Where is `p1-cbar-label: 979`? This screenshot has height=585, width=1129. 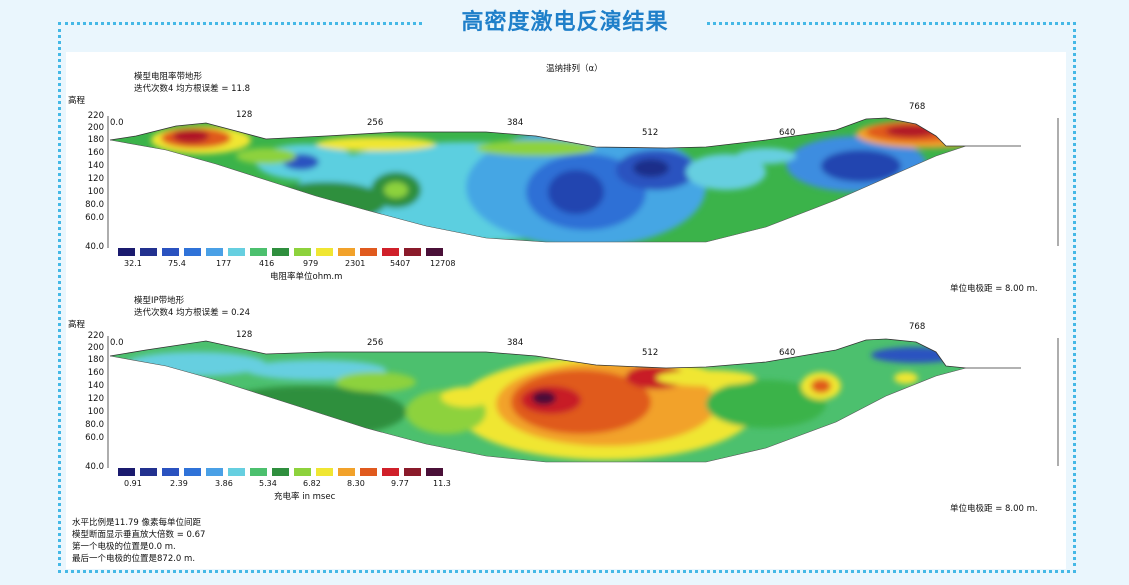 p1-cbar-label: 979 is located at coordinates (311, 263).